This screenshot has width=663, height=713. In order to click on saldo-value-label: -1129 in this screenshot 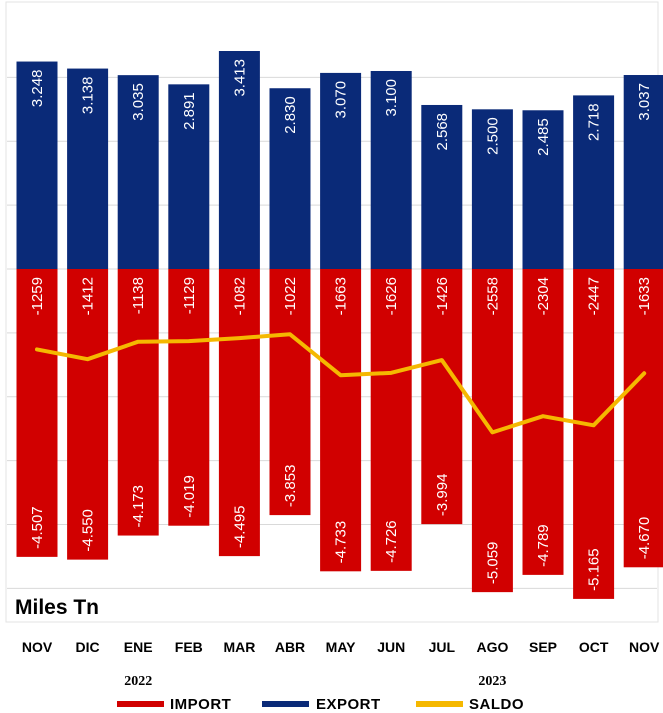, I will do `click(189, 295)`.